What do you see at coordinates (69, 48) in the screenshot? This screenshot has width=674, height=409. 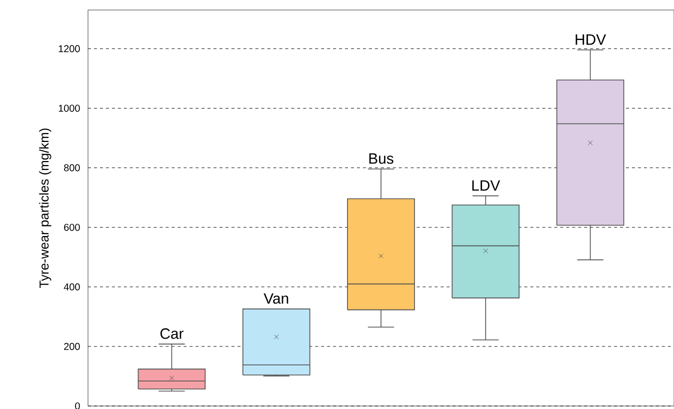 I see `y-tick-label: 1200` at bounding box center [69, 48].